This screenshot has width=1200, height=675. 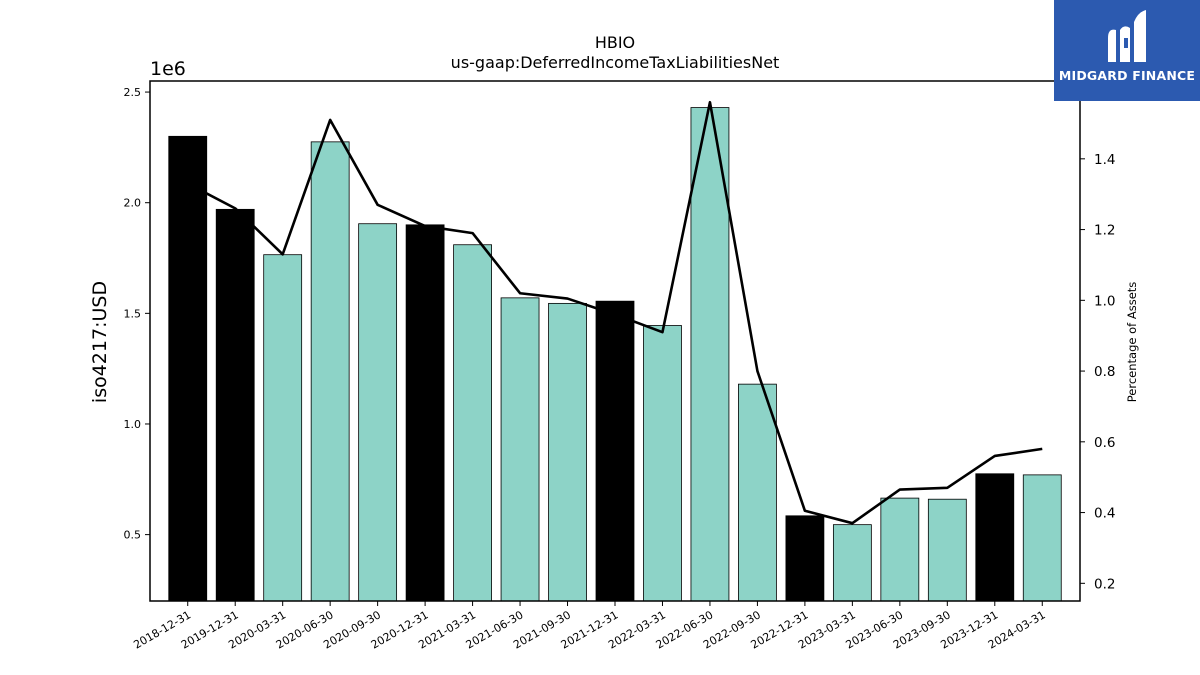 I want to click on y2-tick-label: 1.4, so click(x=1104, y=160).